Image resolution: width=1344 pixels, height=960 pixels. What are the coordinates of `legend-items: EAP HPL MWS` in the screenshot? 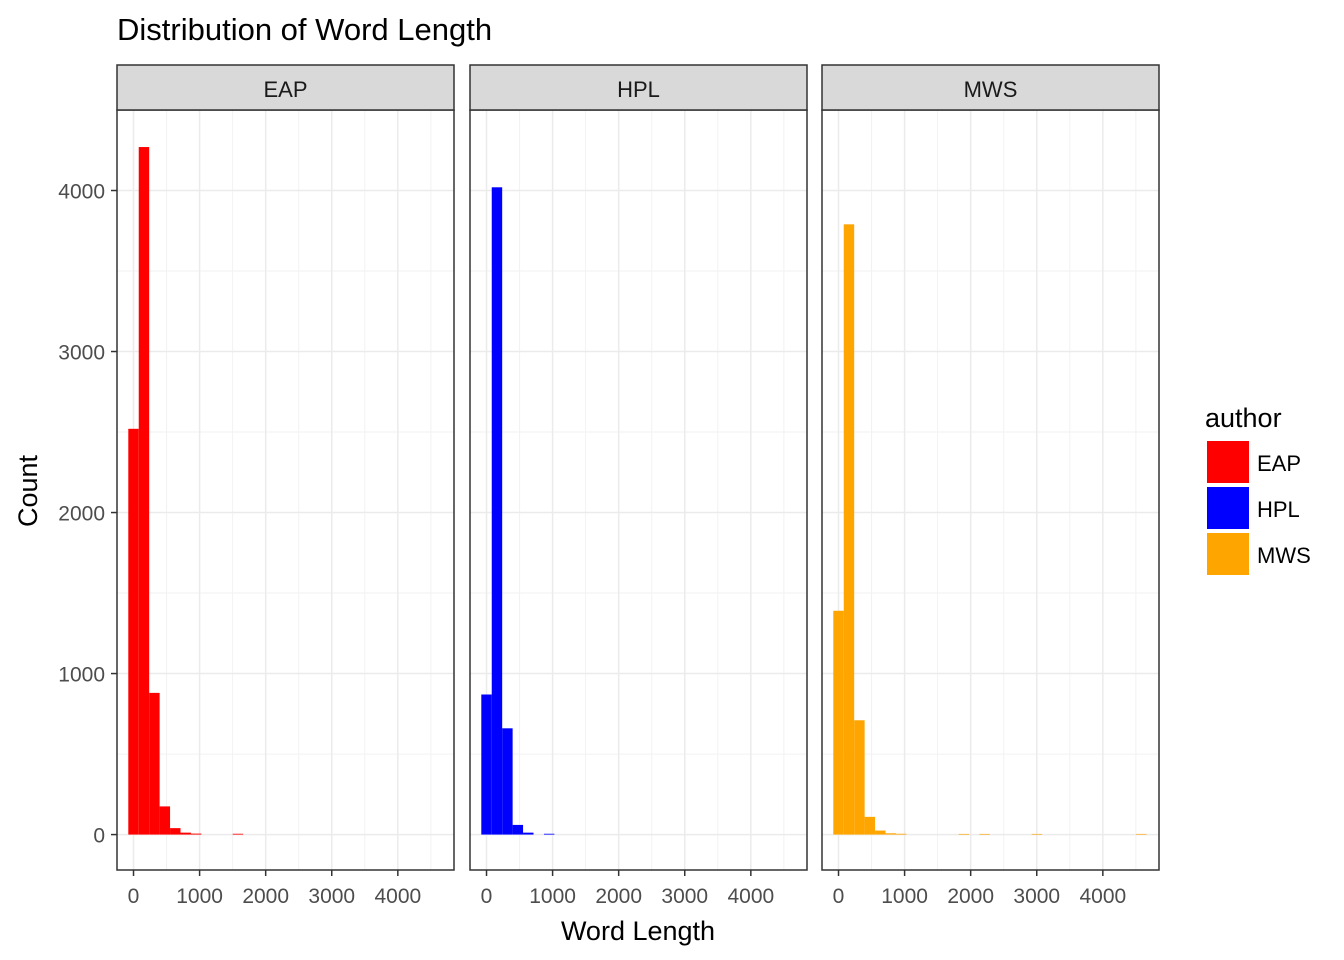 It's located at (1259, 508).